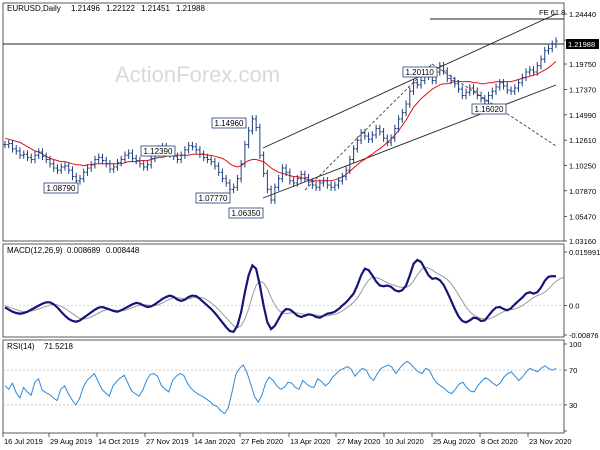  Describe the element at coordinates (489, 109) in the screenshot. I see `price-annotation-label: 1.16020` at that location.